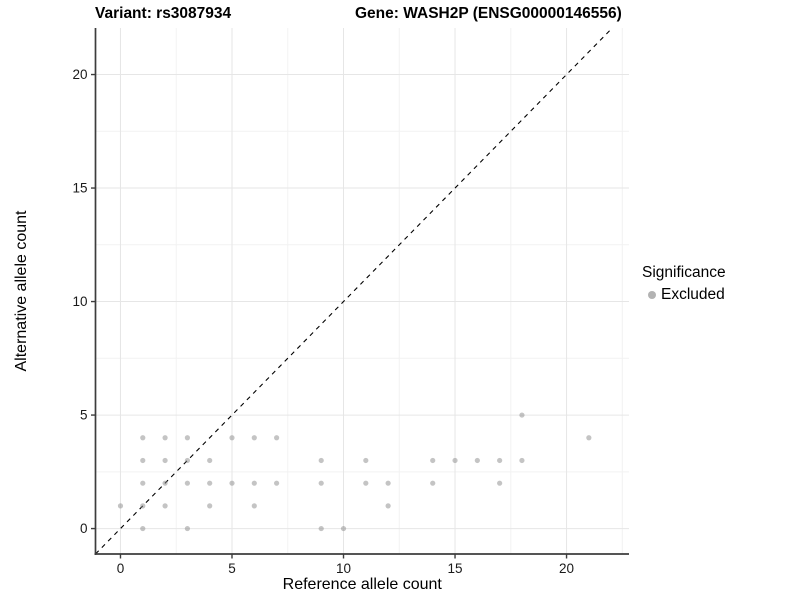 The image size is (800, 600). What do you see at coordinates (363, 584) in the screenshot?
I see `x-axis-title: Reference allele count` at bounding box center [363, 584].